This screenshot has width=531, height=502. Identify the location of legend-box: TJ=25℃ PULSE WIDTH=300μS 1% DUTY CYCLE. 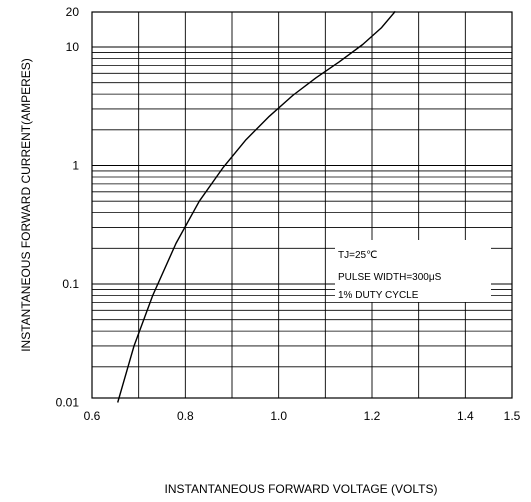
(413, 271).